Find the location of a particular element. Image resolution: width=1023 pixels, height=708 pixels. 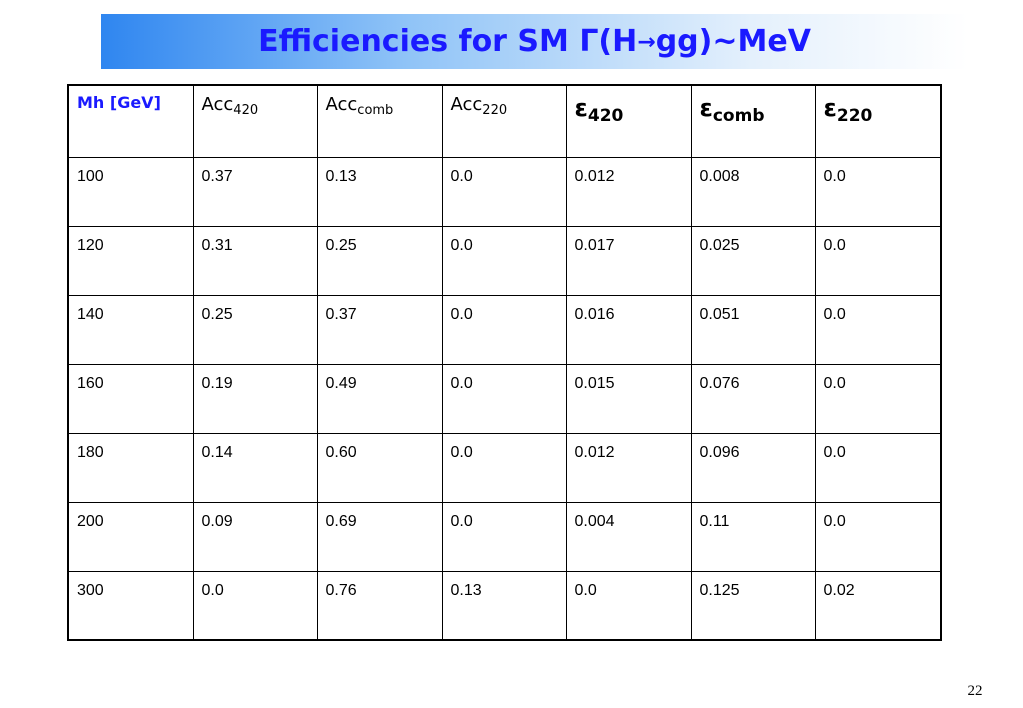

cell-acc-comb: 0.25 is located at coordinates (379, 260).